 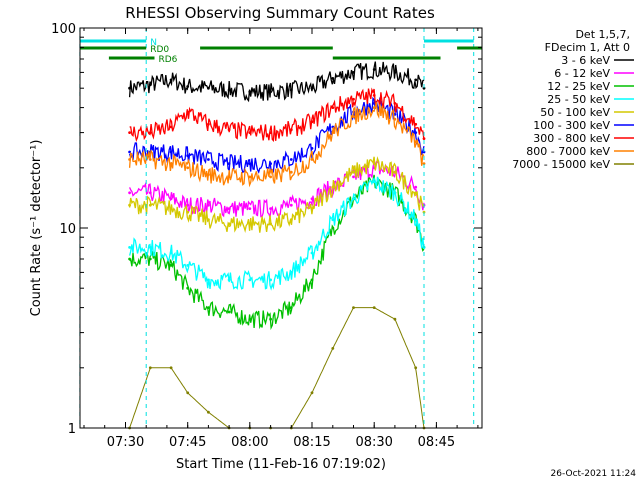 I want to click on x-tick-label: 08:15, so click(x=311, y=442).